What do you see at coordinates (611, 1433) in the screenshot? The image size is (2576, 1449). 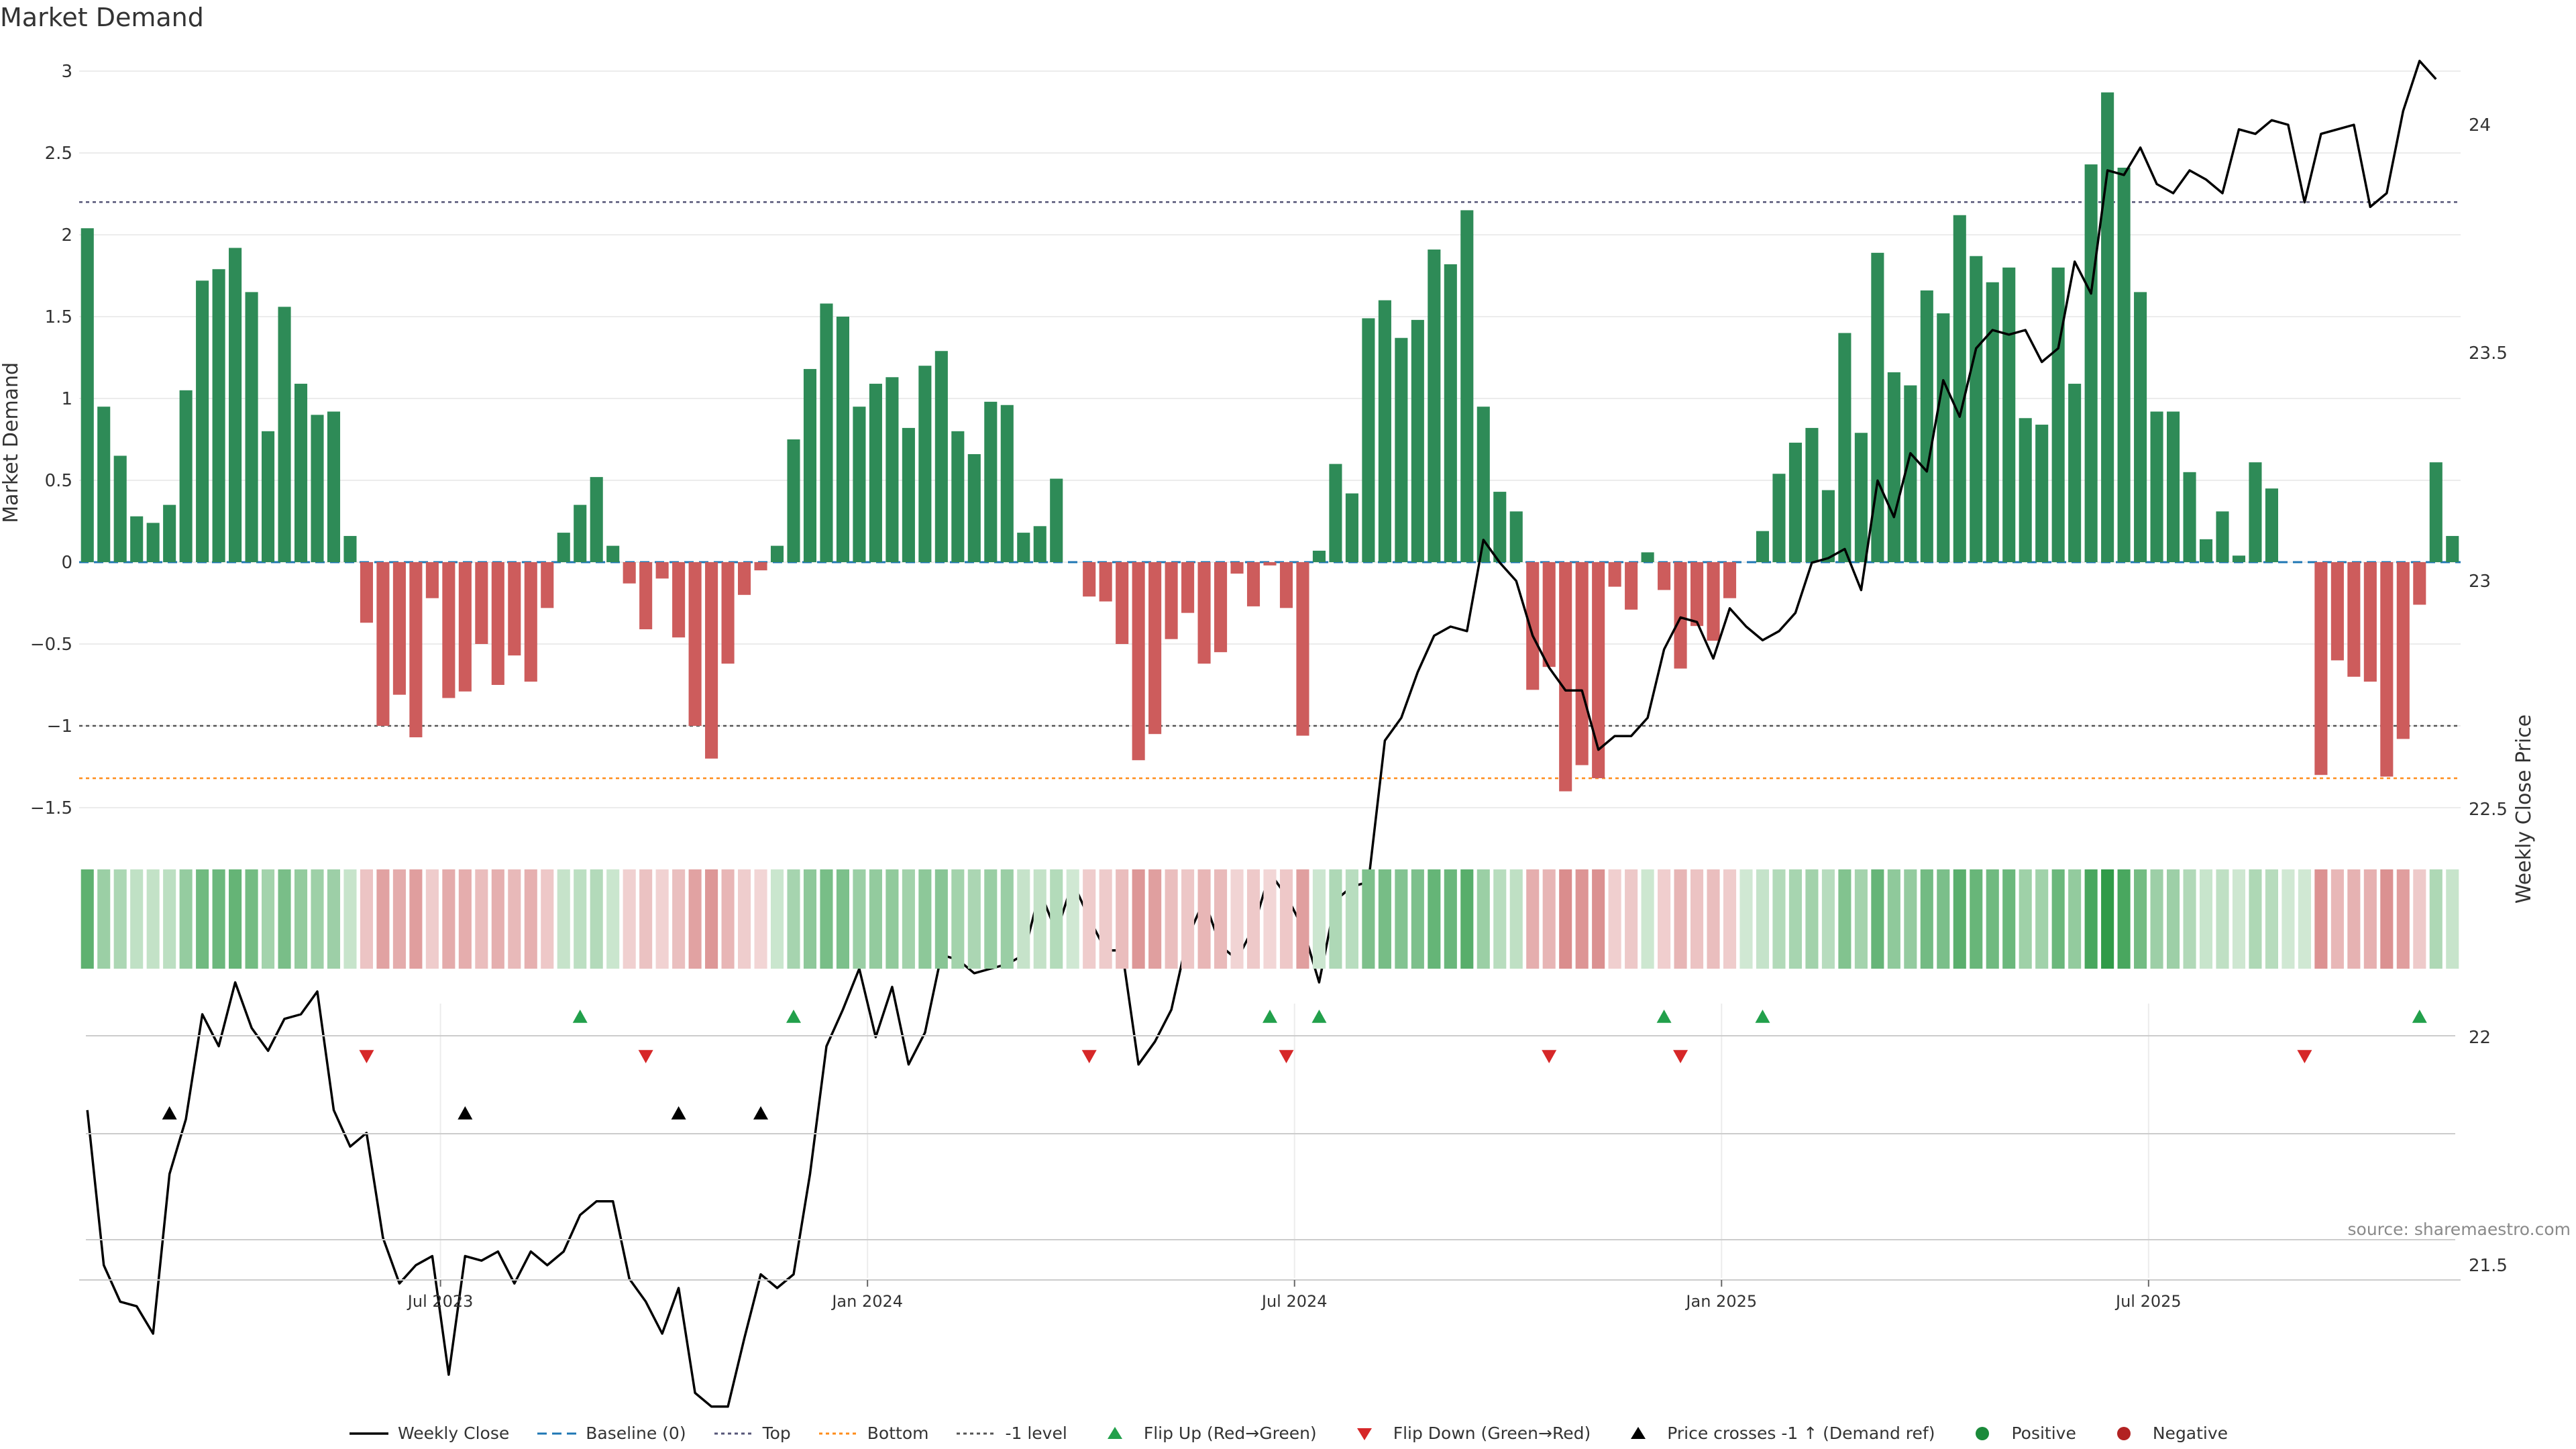 I see `legend-item-baseline: Baseline (0)` at bounding box center [611, 1433].